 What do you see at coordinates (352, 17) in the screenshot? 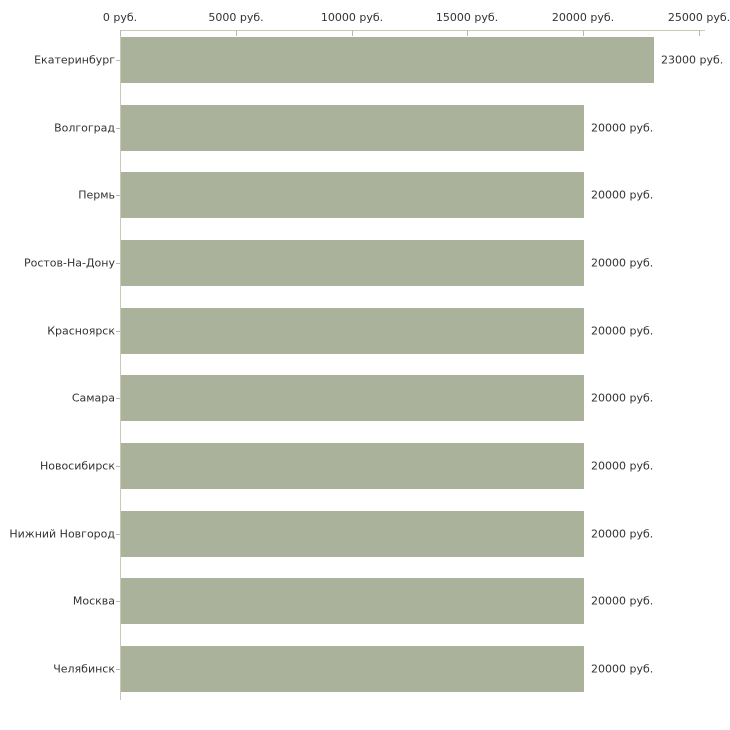
I see `x-axis-tick-label: 10000 руб.` at bounding box center [352, 17].